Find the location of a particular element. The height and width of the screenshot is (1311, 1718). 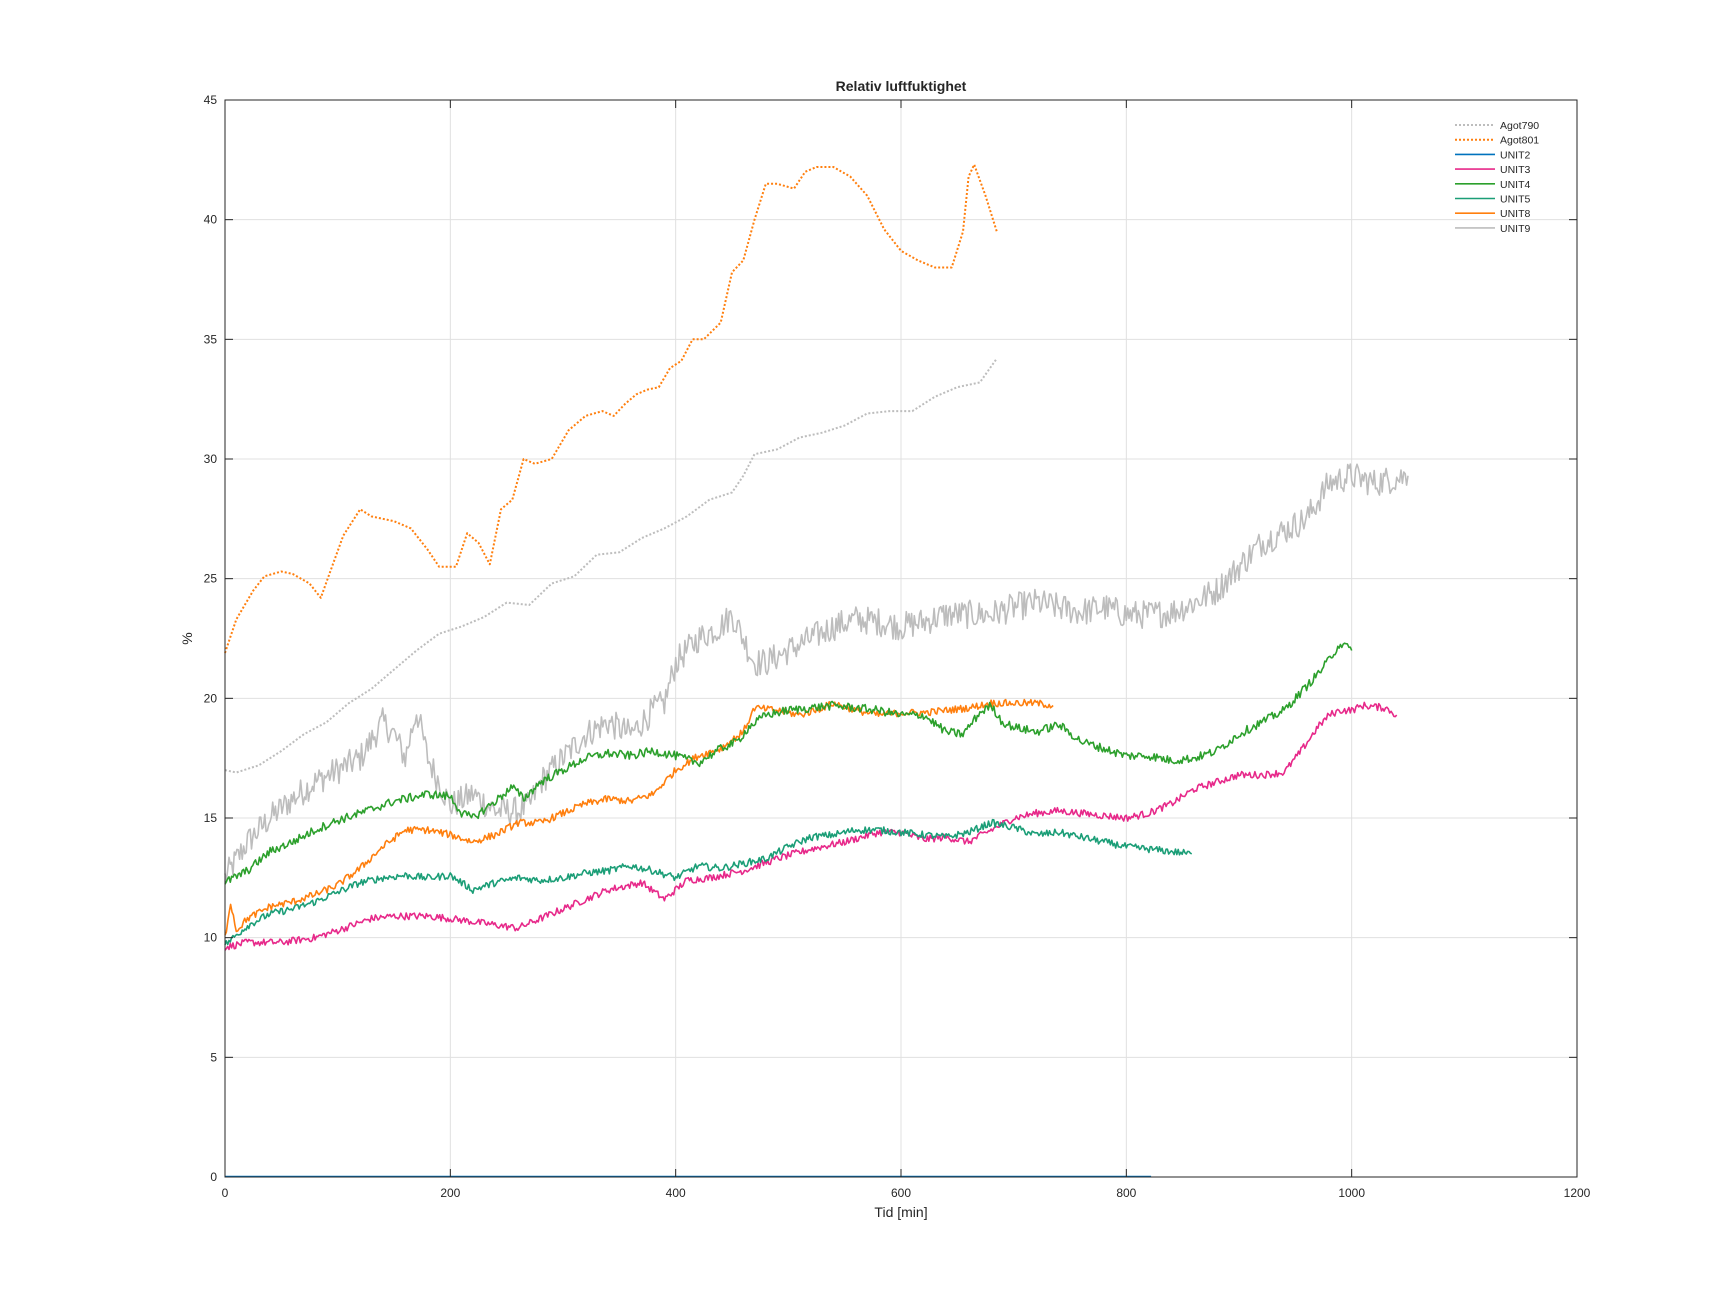

legend-label-unit3: UNIT3 is located at coordinates (1515, 170).